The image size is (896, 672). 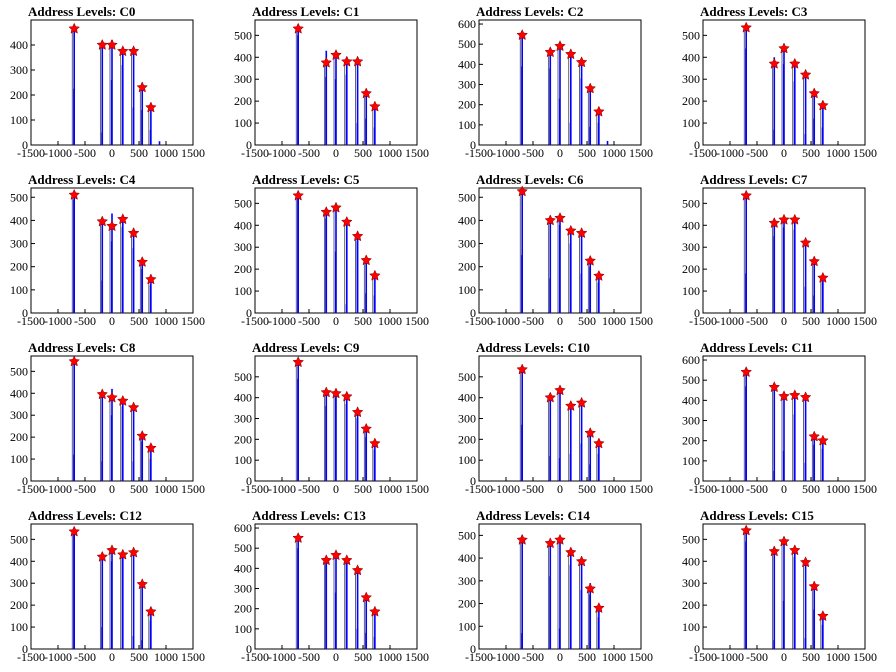 I want to click on y-tick-label: 600, so click(x=467, y=24).